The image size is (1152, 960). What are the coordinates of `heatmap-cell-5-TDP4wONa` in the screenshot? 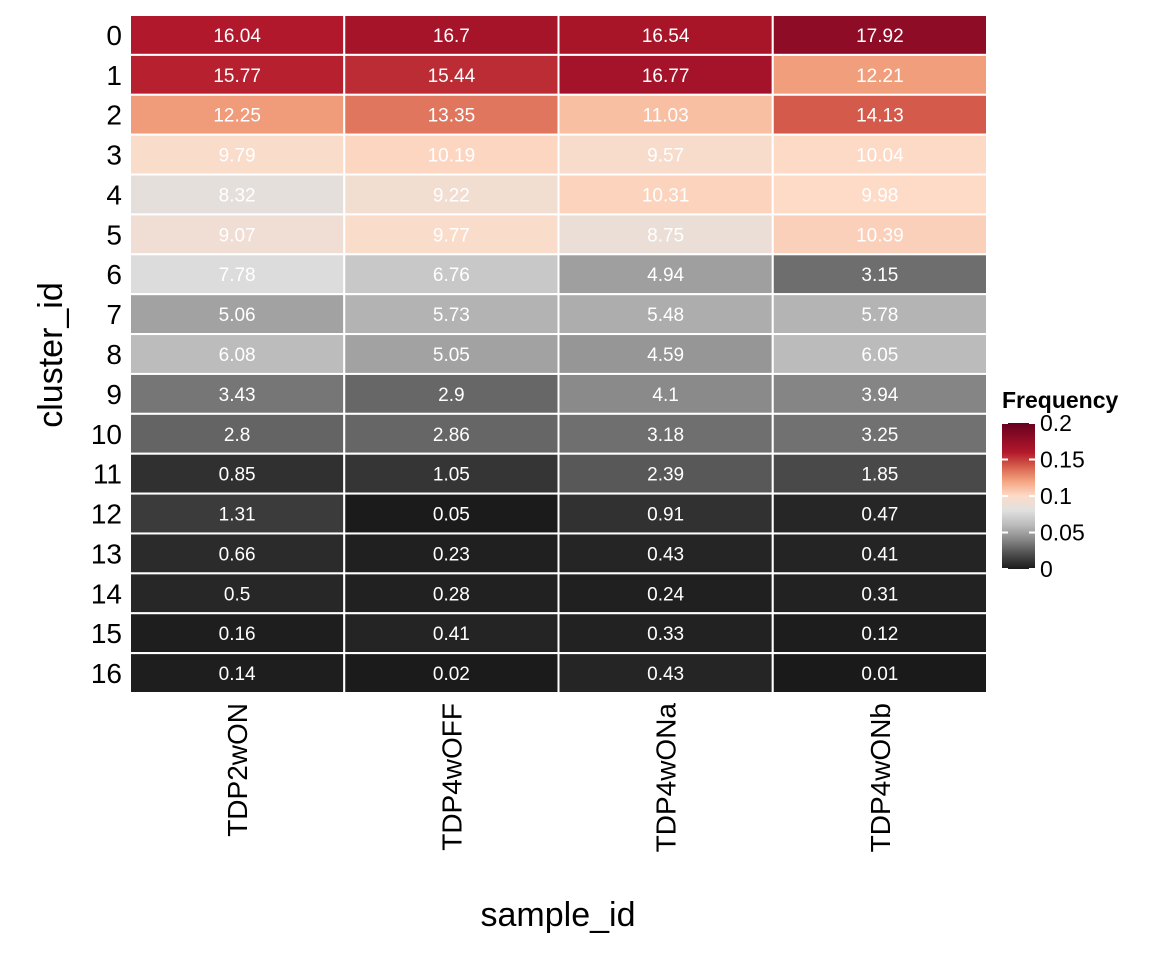 It's located at (665, 234).